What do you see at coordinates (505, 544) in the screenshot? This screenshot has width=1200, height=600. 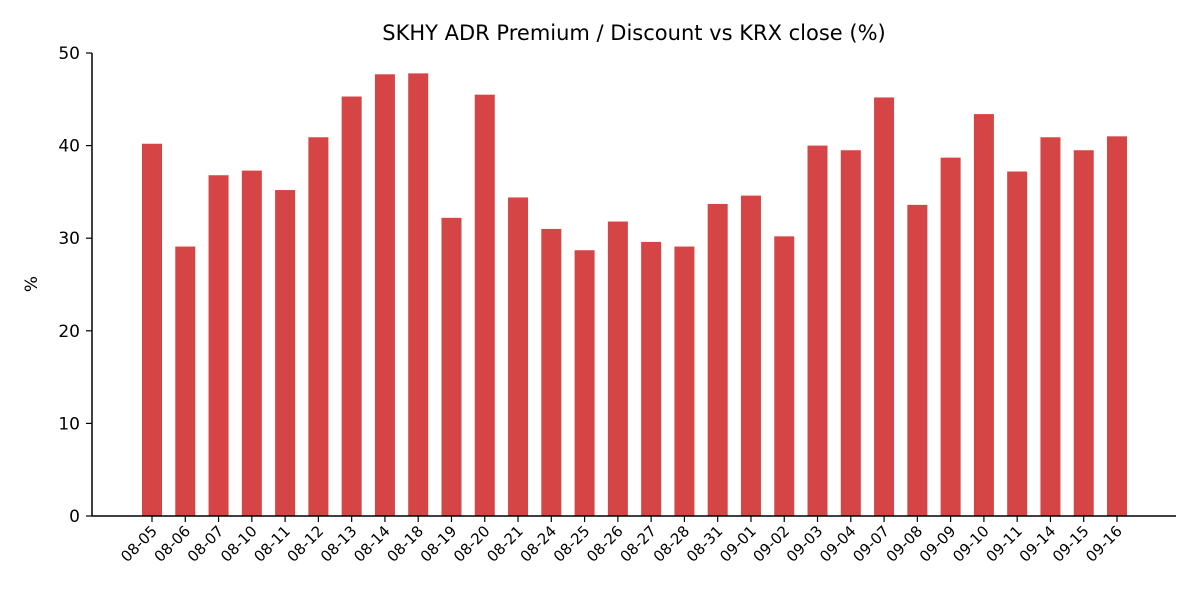 I see `x-tick-label: 08-21` at bounding box center [505, 544].